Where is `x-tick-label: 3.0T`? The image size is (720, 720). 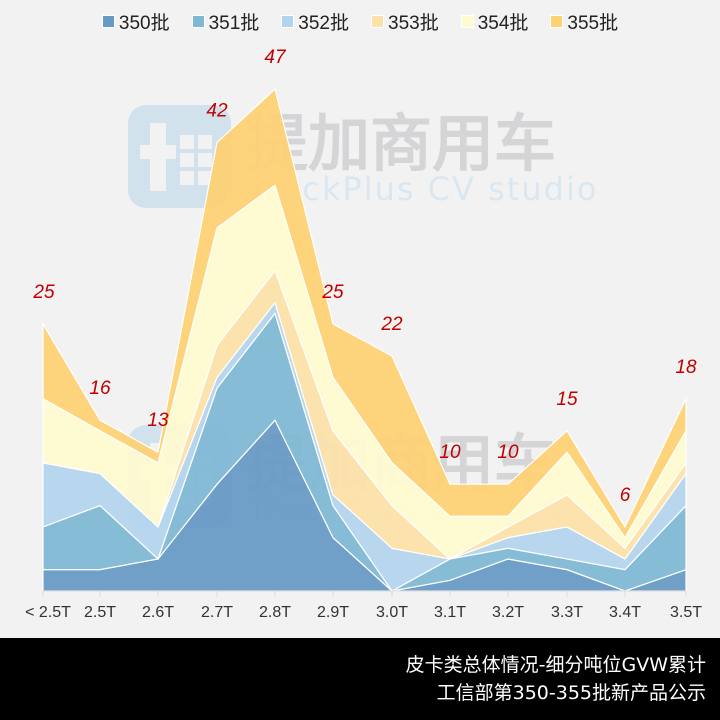 x-tick-label: 3.0T is located at coordinates (392, 612).